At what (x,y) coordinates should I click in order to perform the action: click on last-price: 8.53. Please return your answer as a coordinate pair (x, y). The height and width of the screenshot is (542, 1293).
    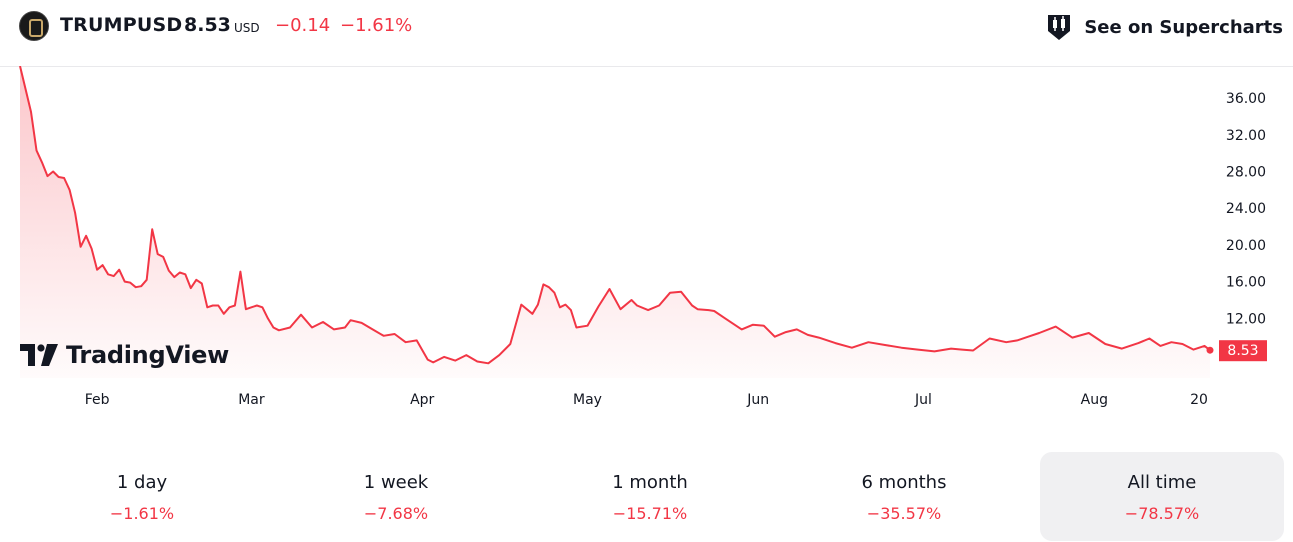
    Looking at the image, I should click on (207, 25).